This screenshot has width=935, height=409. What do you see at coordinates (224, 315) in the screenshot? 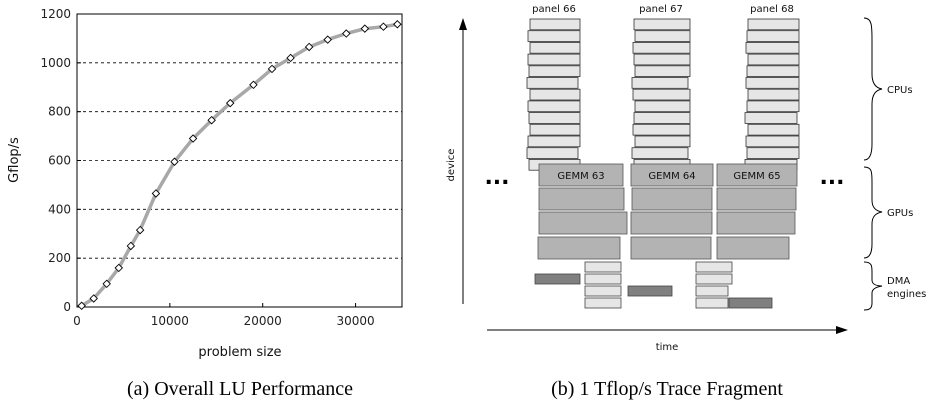
I see `x-axis-ticks: 0 10000 20000 30000` at bounding box center [224, 315].